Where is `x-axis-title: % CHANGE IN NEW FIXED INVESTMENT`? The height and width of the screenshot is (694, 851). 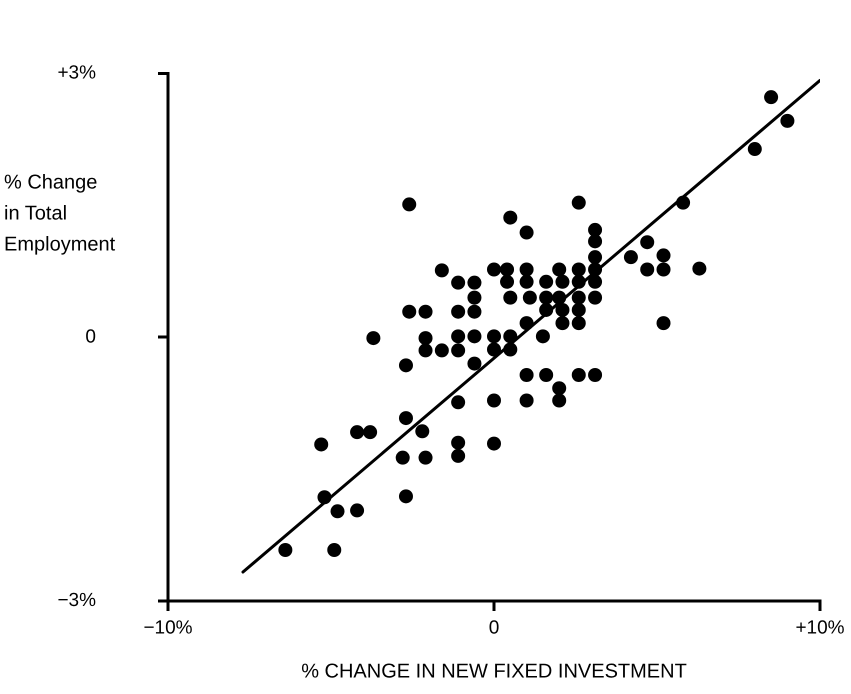 x-axis-title: % CHANGE IN NEW FIXED INVESTMENT is located at coordinates (494, 671).